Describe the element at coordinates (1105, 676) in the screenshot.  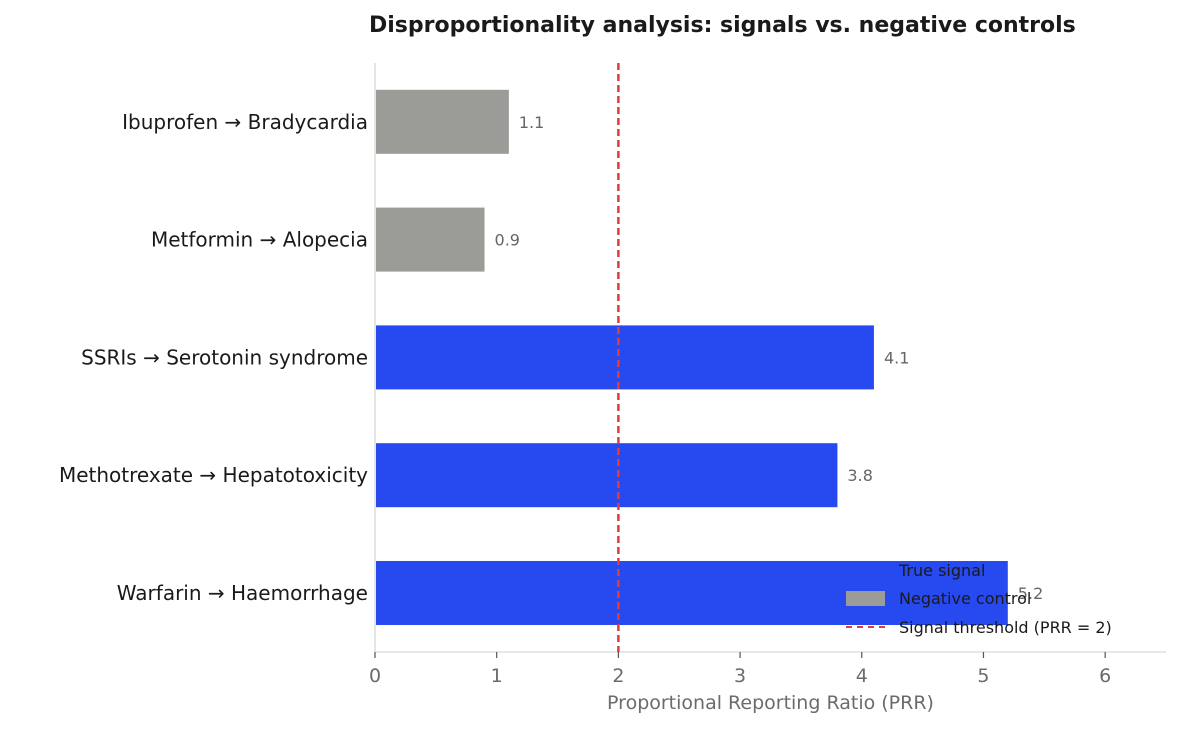
I see `x-tick-label: 6` at that location.